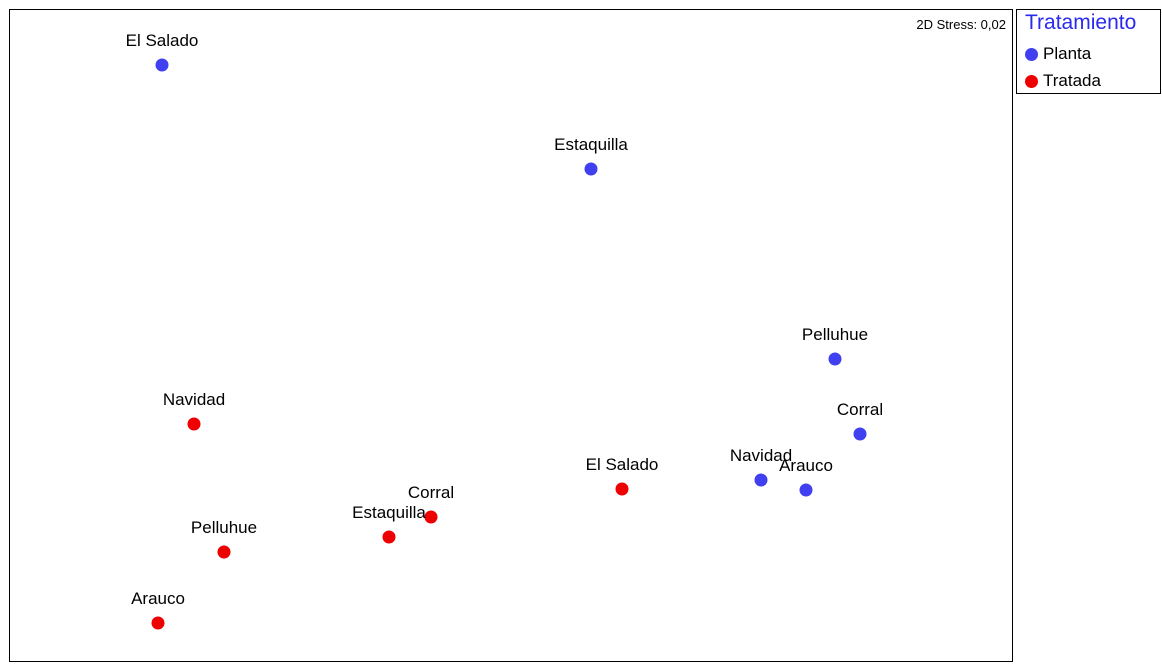  I want to click on legend-marker-planta, so click(1031, 54).